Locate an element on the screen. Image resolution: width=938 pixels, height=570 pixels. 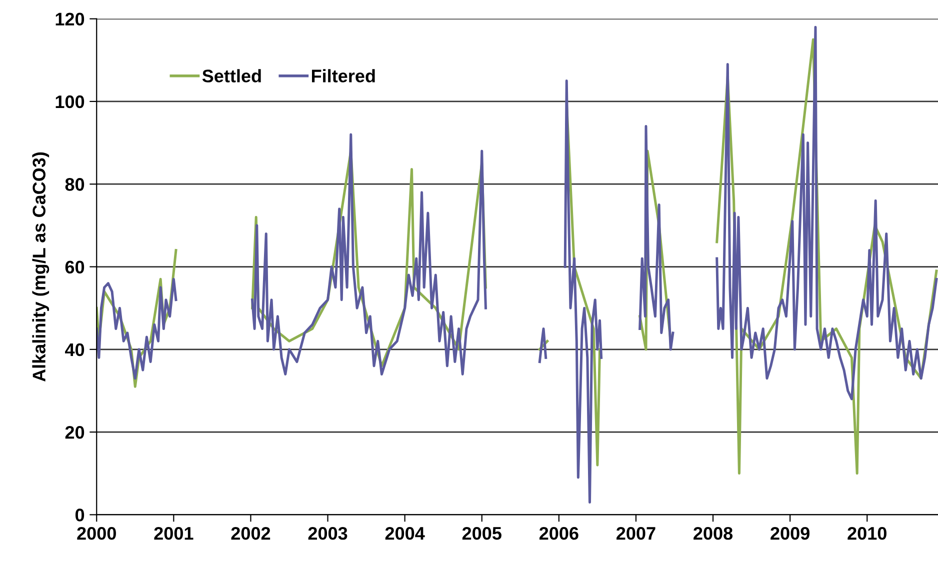
x-tick-label: 2005 is located at coordinates (482, 533).